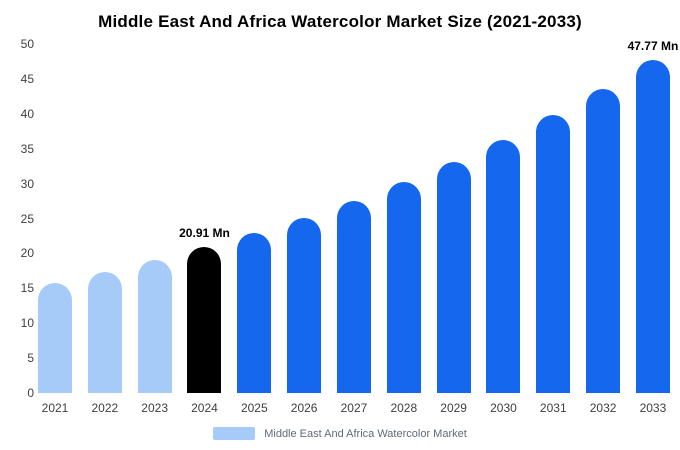  I want to click on x-axis-label-2024: 2024, so click(204, 408).